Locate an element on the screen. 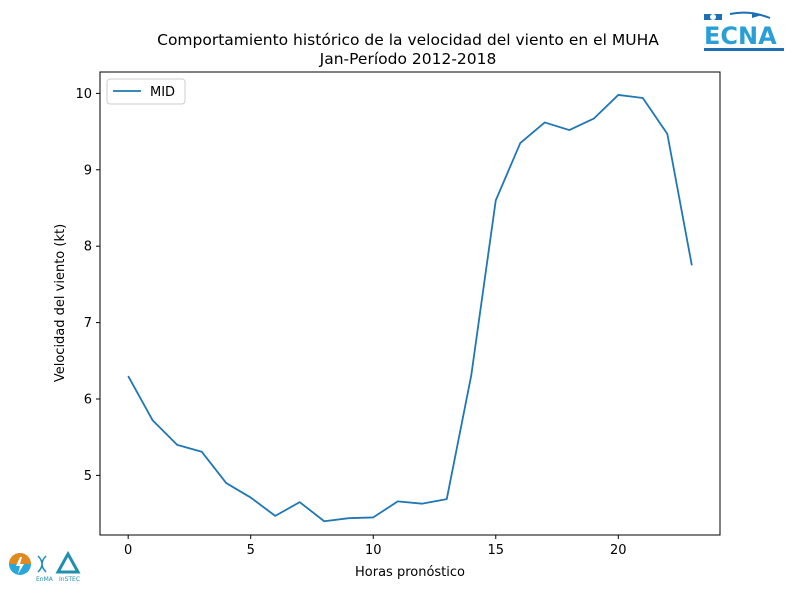 The width and height of the screenshot is (800, 600). legend: MID is located at coordinates (146, 91).